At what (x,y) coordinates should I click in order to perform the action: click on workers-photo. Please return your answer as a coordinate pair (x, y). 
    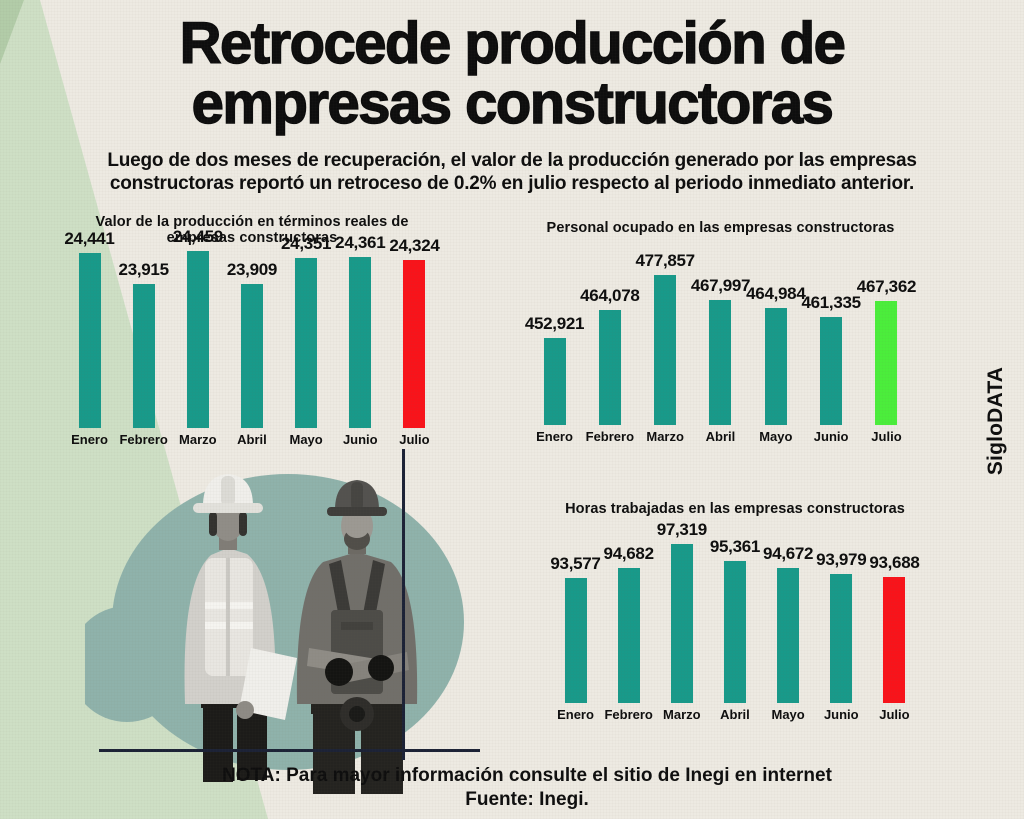
    Looking at the image, I should click on (274, 634).